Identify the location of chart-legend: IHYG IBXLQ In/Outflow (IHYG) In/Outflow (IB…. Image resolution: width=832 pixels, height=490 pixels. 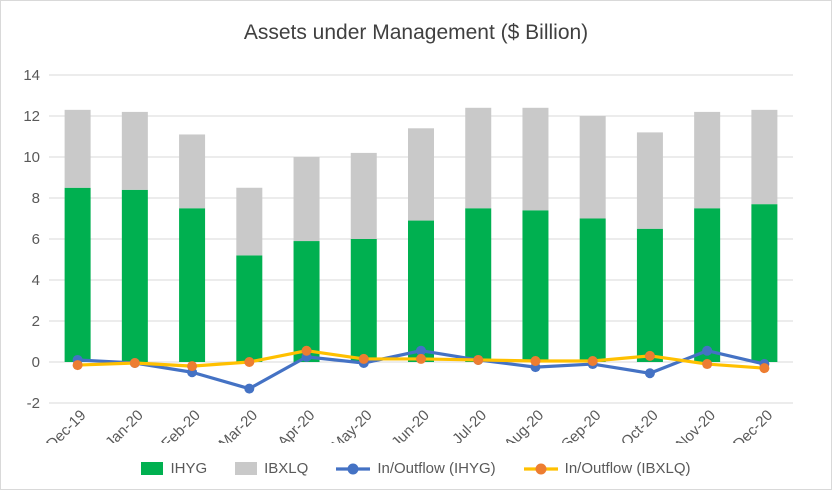
(416, 468).